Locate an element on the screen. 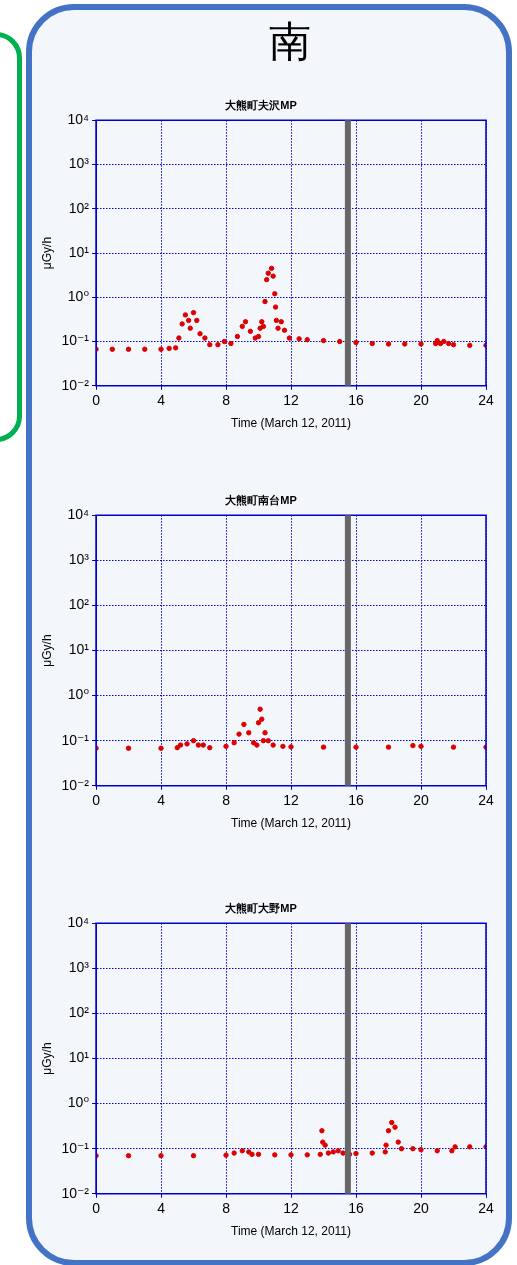 This screenshot has height=1265, width=517. text: 南 is located at coordinates (290, 42).